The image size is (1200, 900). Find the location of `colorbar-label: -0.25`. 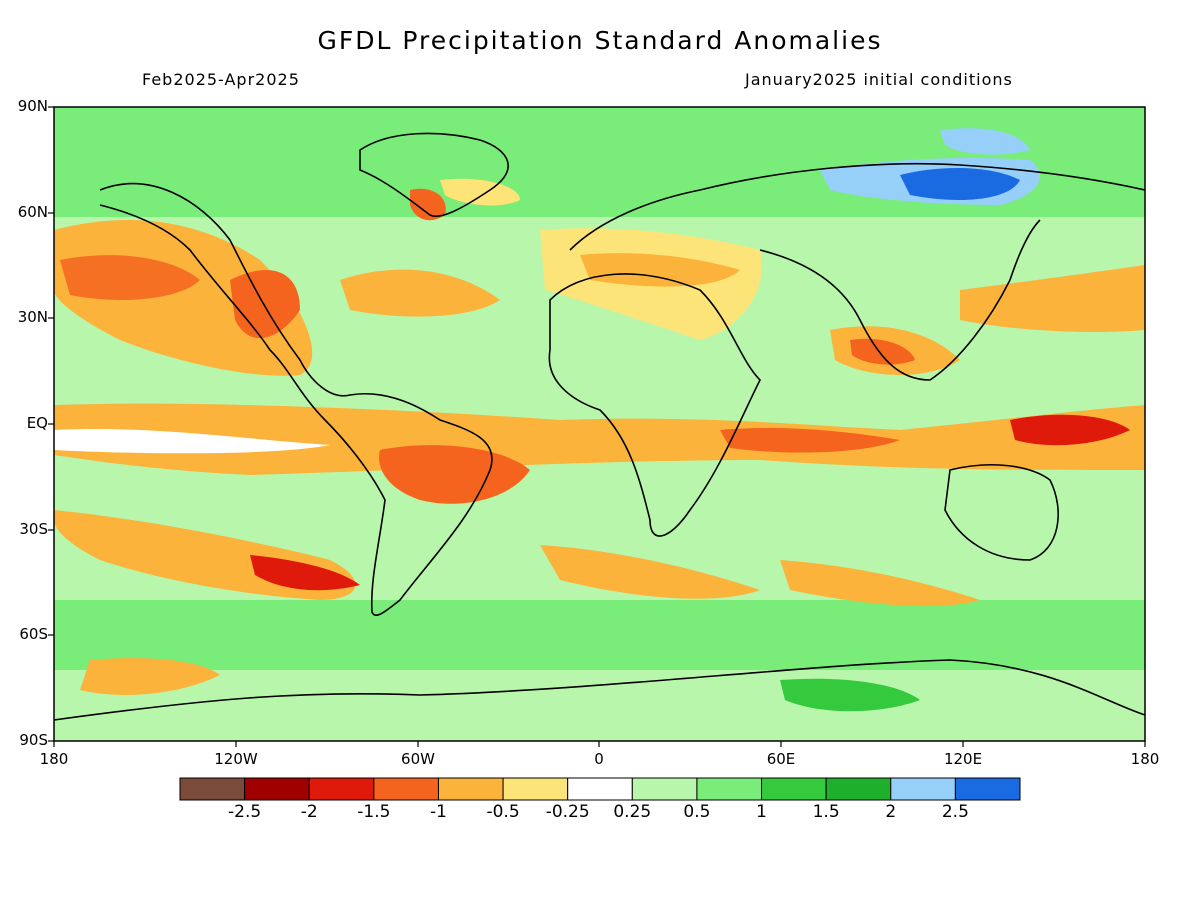

colorbar-label: -0.25 is located at coordinates (567, 812).